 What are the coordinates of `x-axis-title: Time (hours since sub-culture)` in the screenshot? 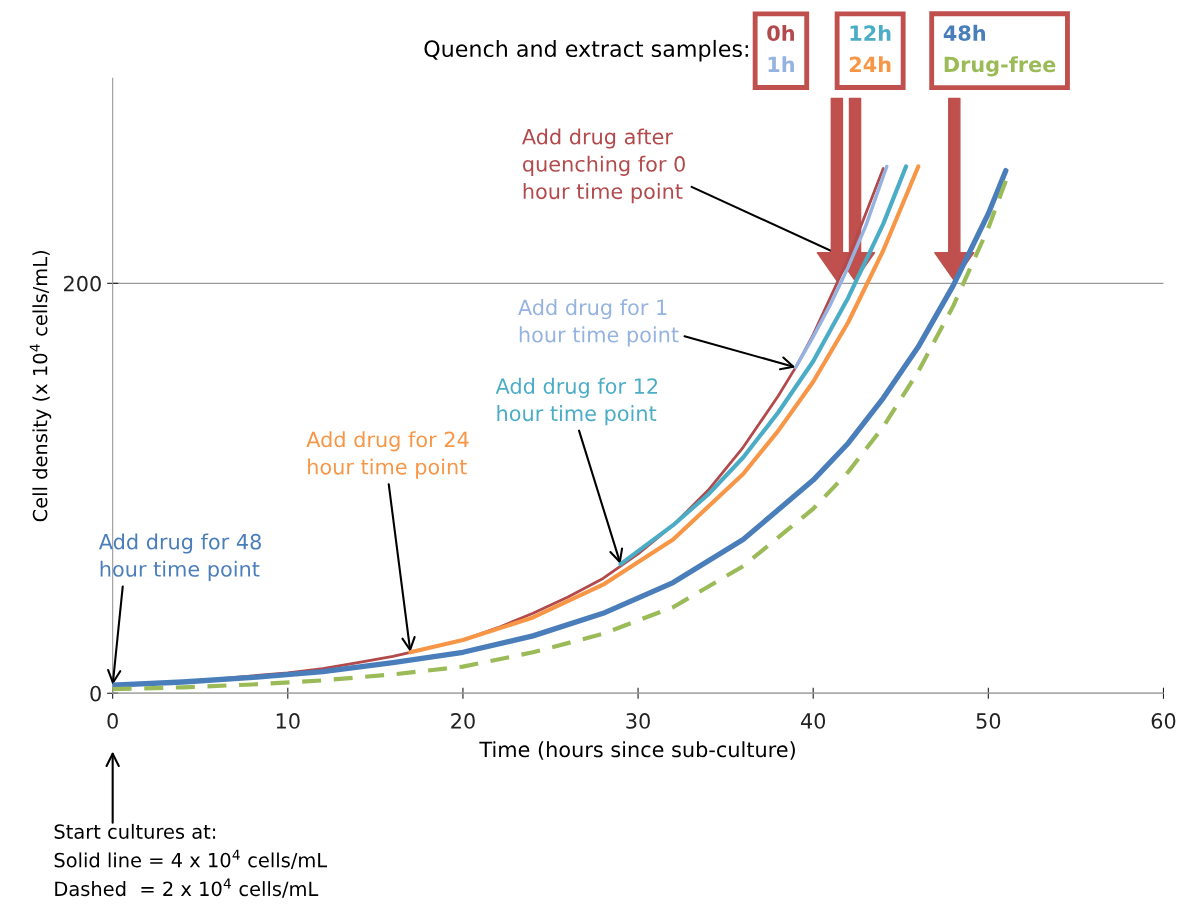 It's located at (637, 750).